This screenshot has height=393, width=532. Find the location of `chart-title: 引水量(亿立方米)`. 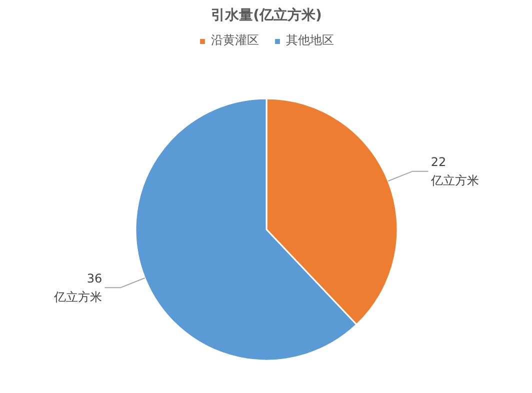

chart-title: 引水量(亿立方米) is located at coordinates (266, 15).